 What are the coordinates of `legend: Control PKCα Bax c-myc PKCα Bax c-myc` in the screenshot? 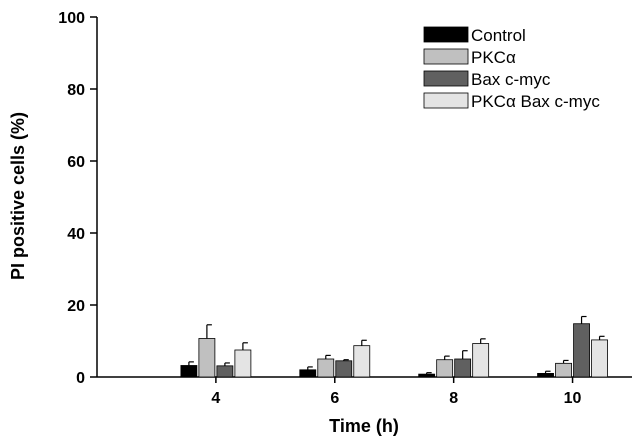 It's located at (511, 68).